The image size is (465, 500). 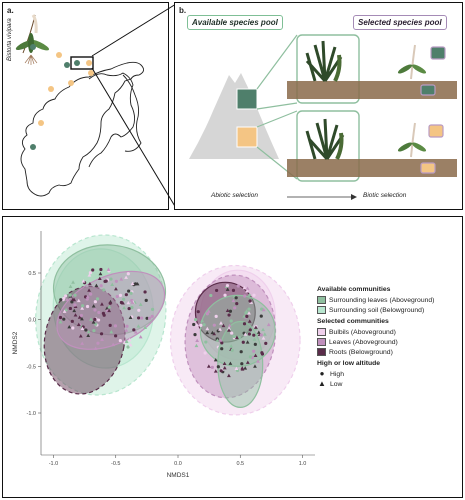 I want to click on legend-selected-title: Selected communities, so click(x=353, y=321).